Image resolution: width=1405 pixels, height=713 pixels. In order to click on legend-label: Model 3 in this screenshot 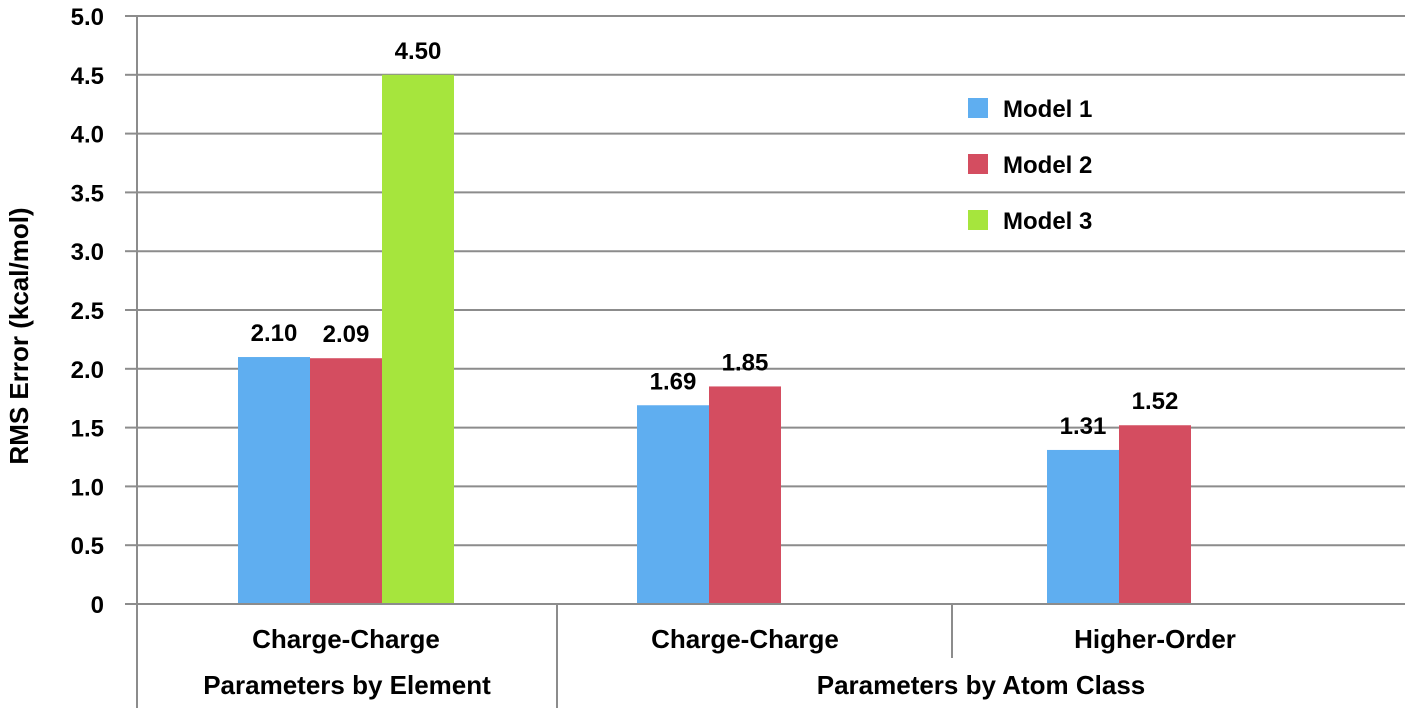, I will do `click(1047, 221)`.